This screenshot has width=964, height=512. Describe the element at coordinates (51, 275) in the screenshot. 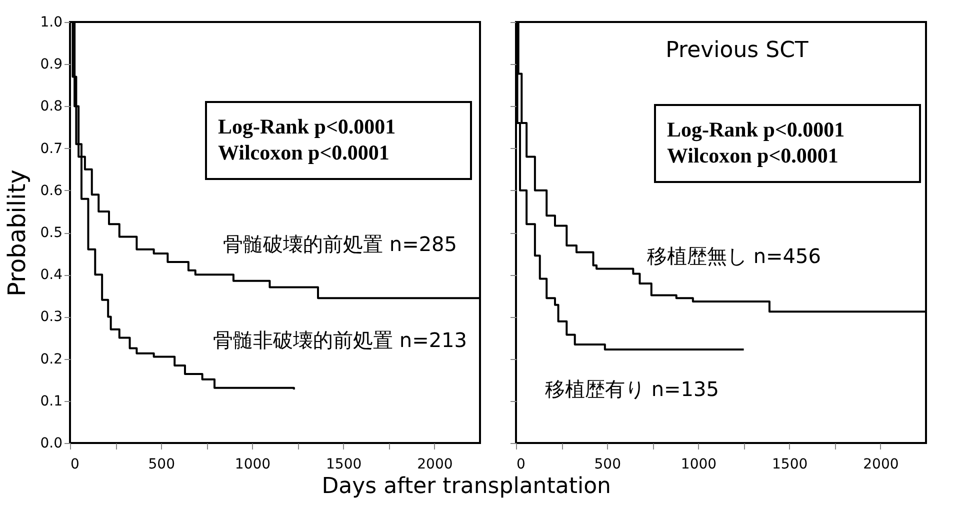

I see `y-tick-label: 0.4` at that location.